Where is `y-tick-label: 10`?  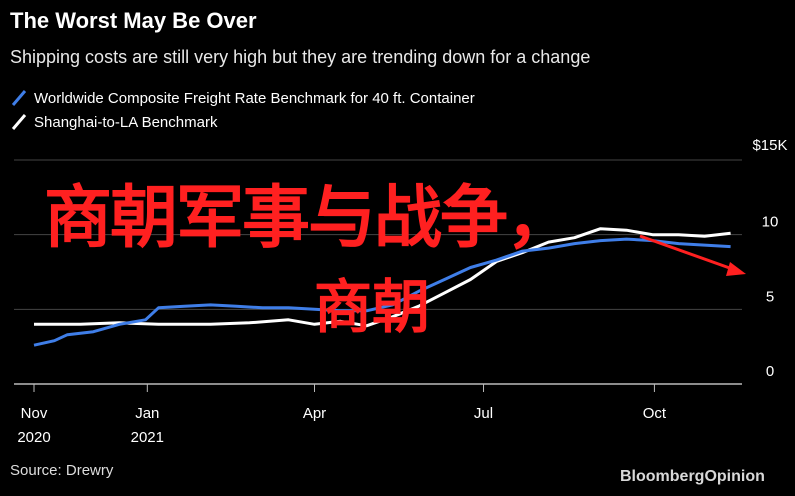 y-tick-label: 10 is located at coordinates (770, 222).